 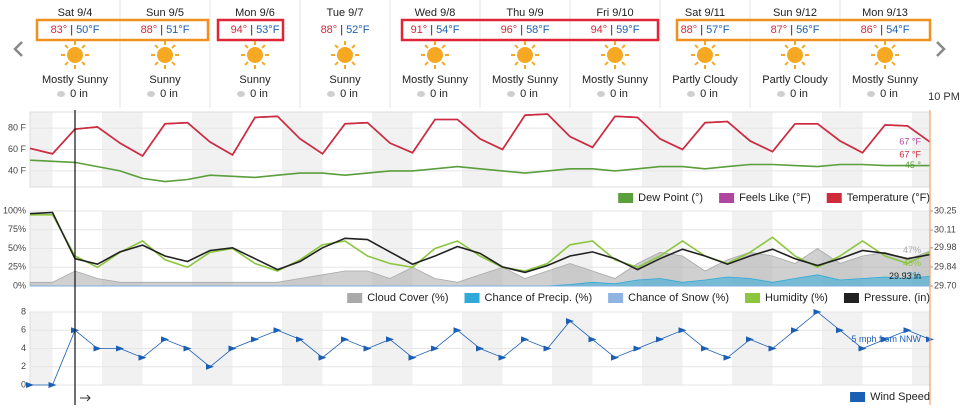 I want to click on y-tick-label: 40 F, so click(x=17, y=170).